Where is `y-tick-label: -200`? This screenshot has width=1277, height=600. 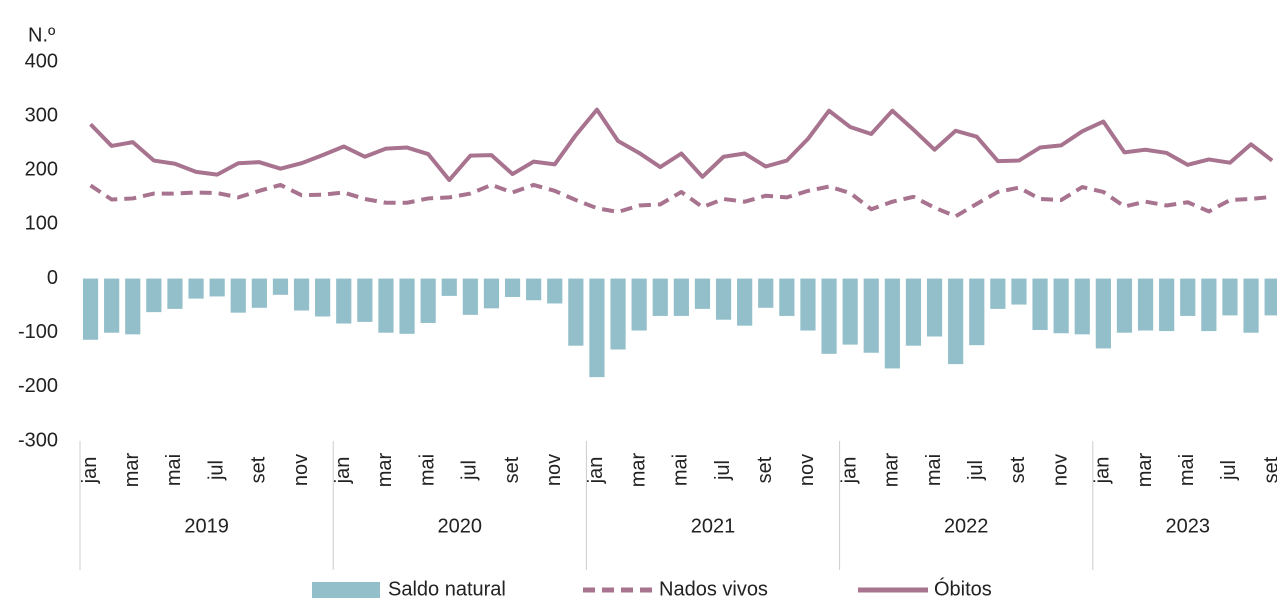 y-tick-label: -200 is located at coordinates (38, 386).